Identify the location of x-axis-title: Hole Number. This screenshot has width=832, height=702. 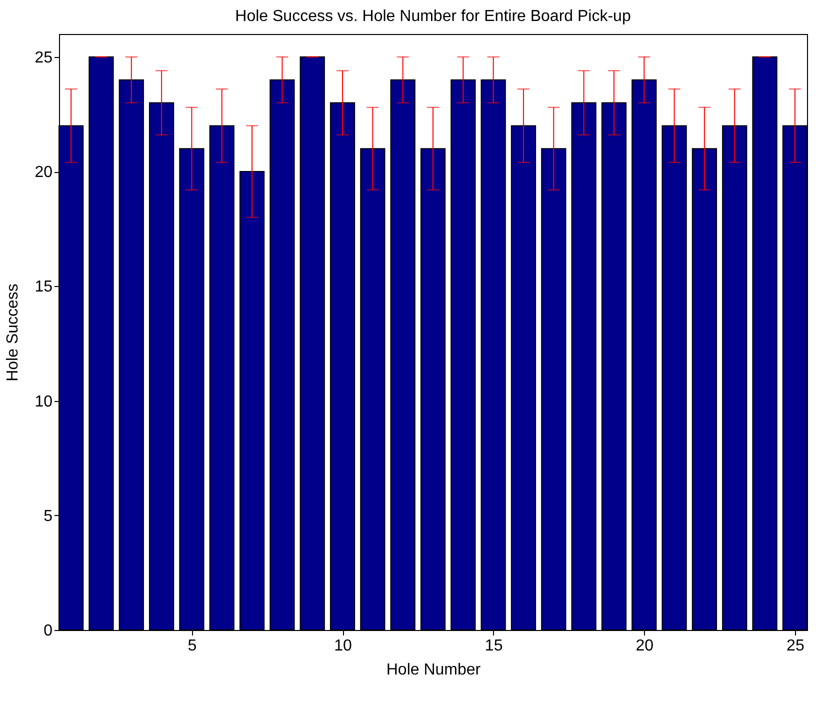
(434, 670).